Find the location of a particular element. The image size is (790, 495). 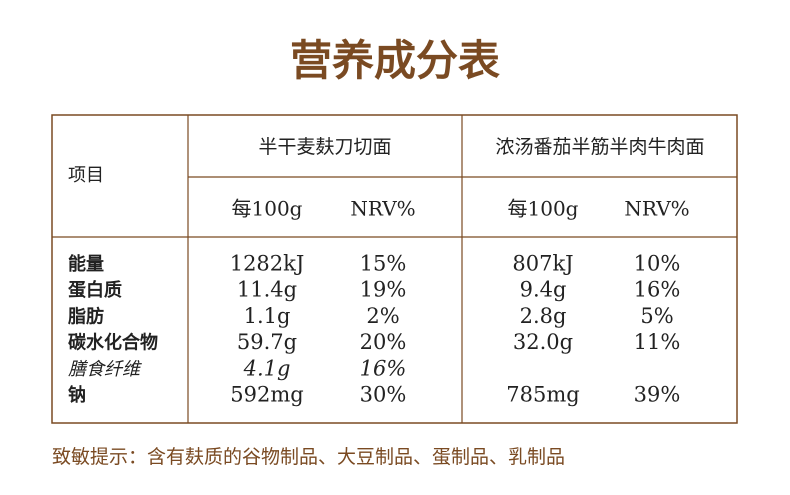

product-name: 浓汤番茄半筋半肉牛肉面 is located at coordinates (599, 147).